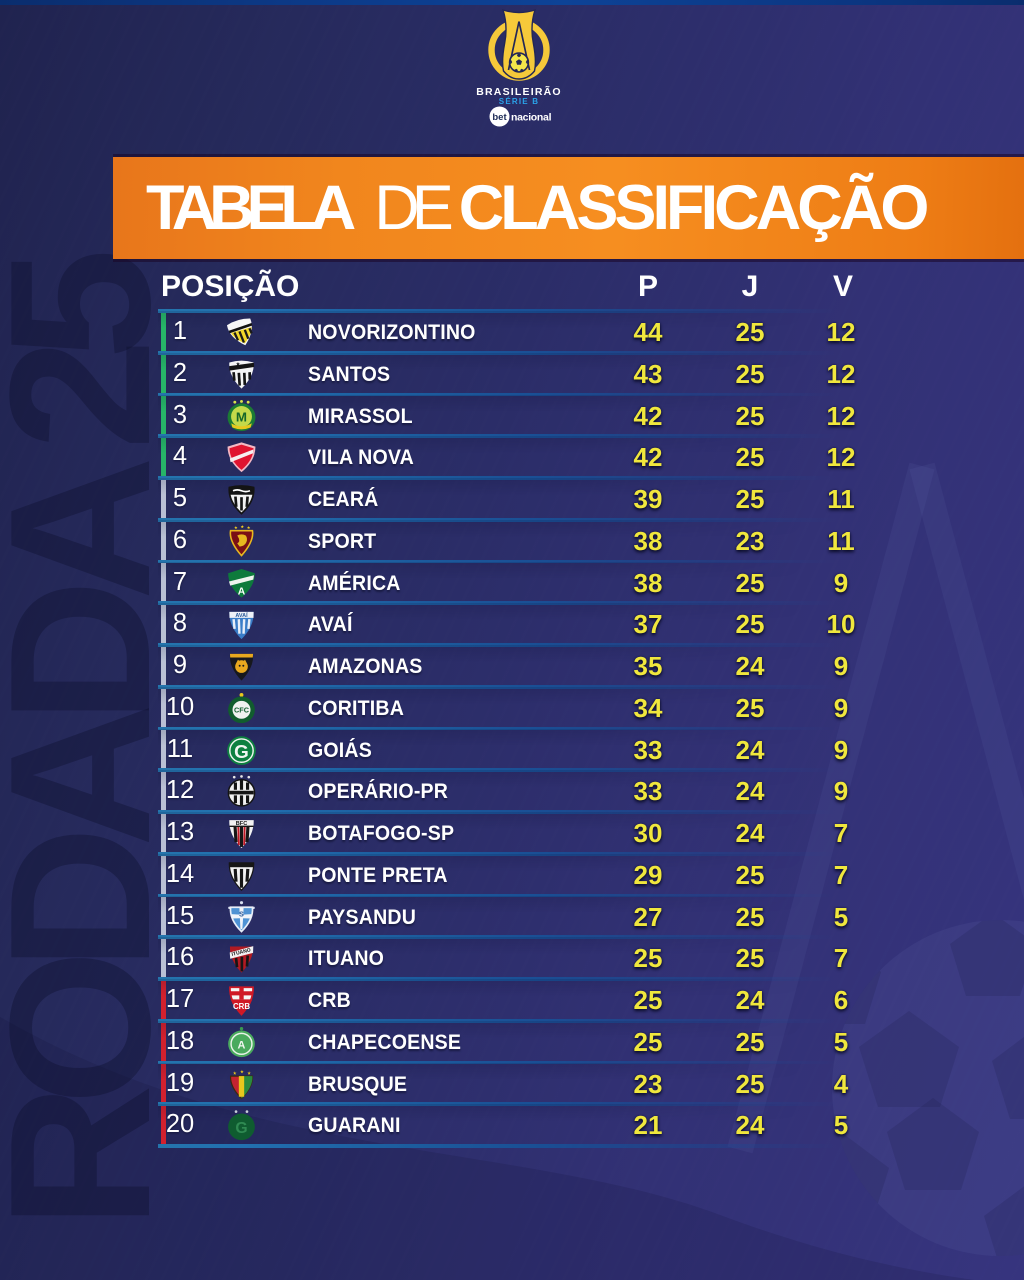 This screenshot has height=1280, width=1024. I want to click on svg-text: AVAÍ, so click(241, 615).